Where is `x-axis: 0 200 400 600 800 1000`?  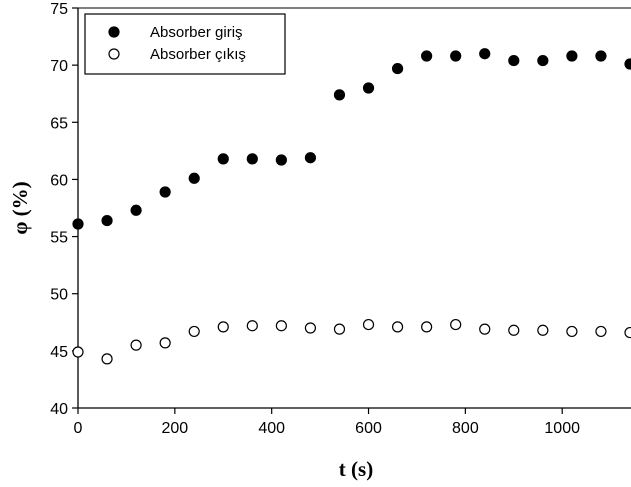 x-axis: 0 200 400 600 800 1000 is located at coordinates (327, 422).